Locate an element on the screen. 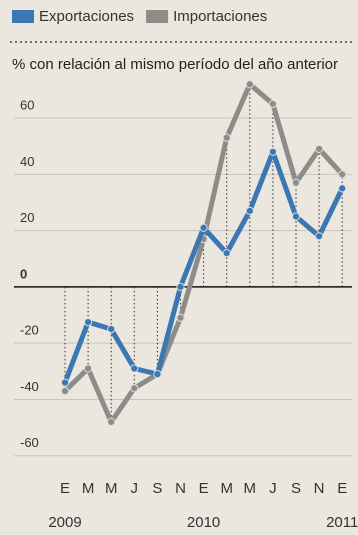  y-tick-label: -60 is located at coordinates (29, 442).